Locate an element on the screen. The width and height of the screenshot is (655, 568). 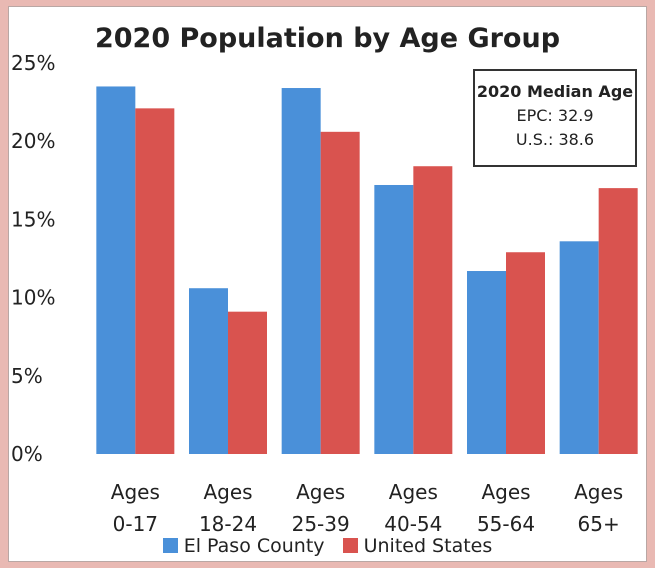
chart-title: 2020 Population by Age Group is located at coordinates (327, 38).